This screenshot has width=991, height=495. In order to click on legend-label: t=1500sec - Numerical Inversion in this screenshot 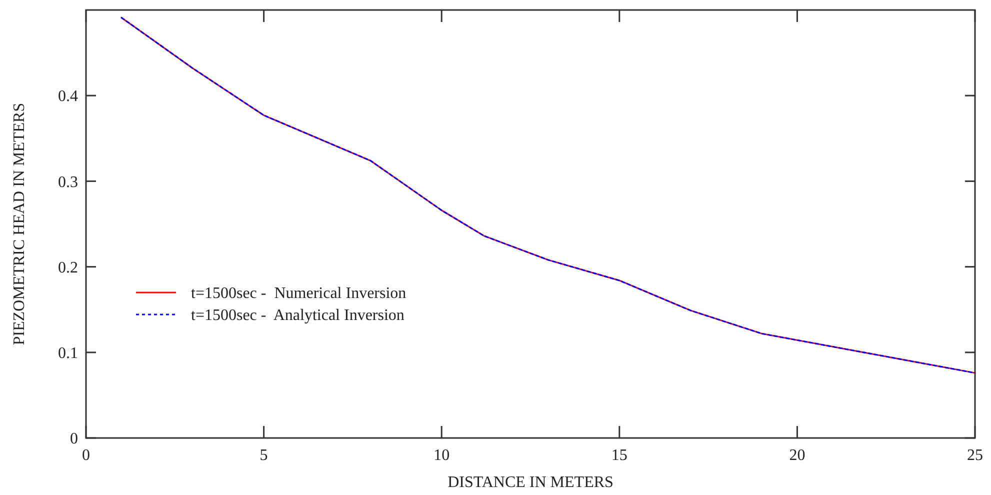, I will do `click(298, 293)`.